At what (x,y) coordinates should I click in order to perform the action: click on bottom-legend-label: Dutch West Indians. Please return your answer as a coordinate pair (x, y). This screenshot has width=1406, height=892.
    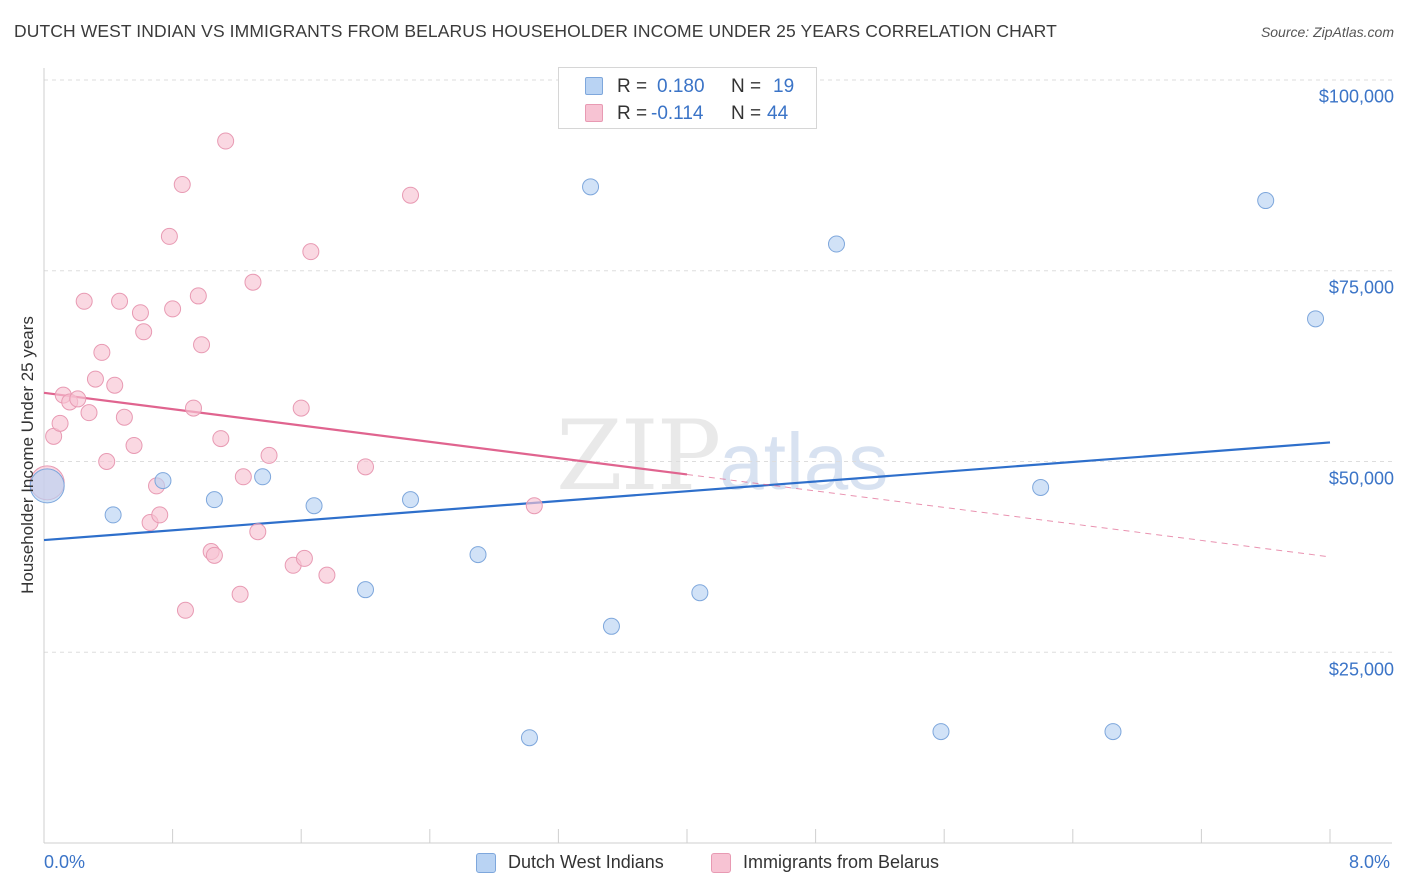
    Looking at the image, I should click on (586, 862).